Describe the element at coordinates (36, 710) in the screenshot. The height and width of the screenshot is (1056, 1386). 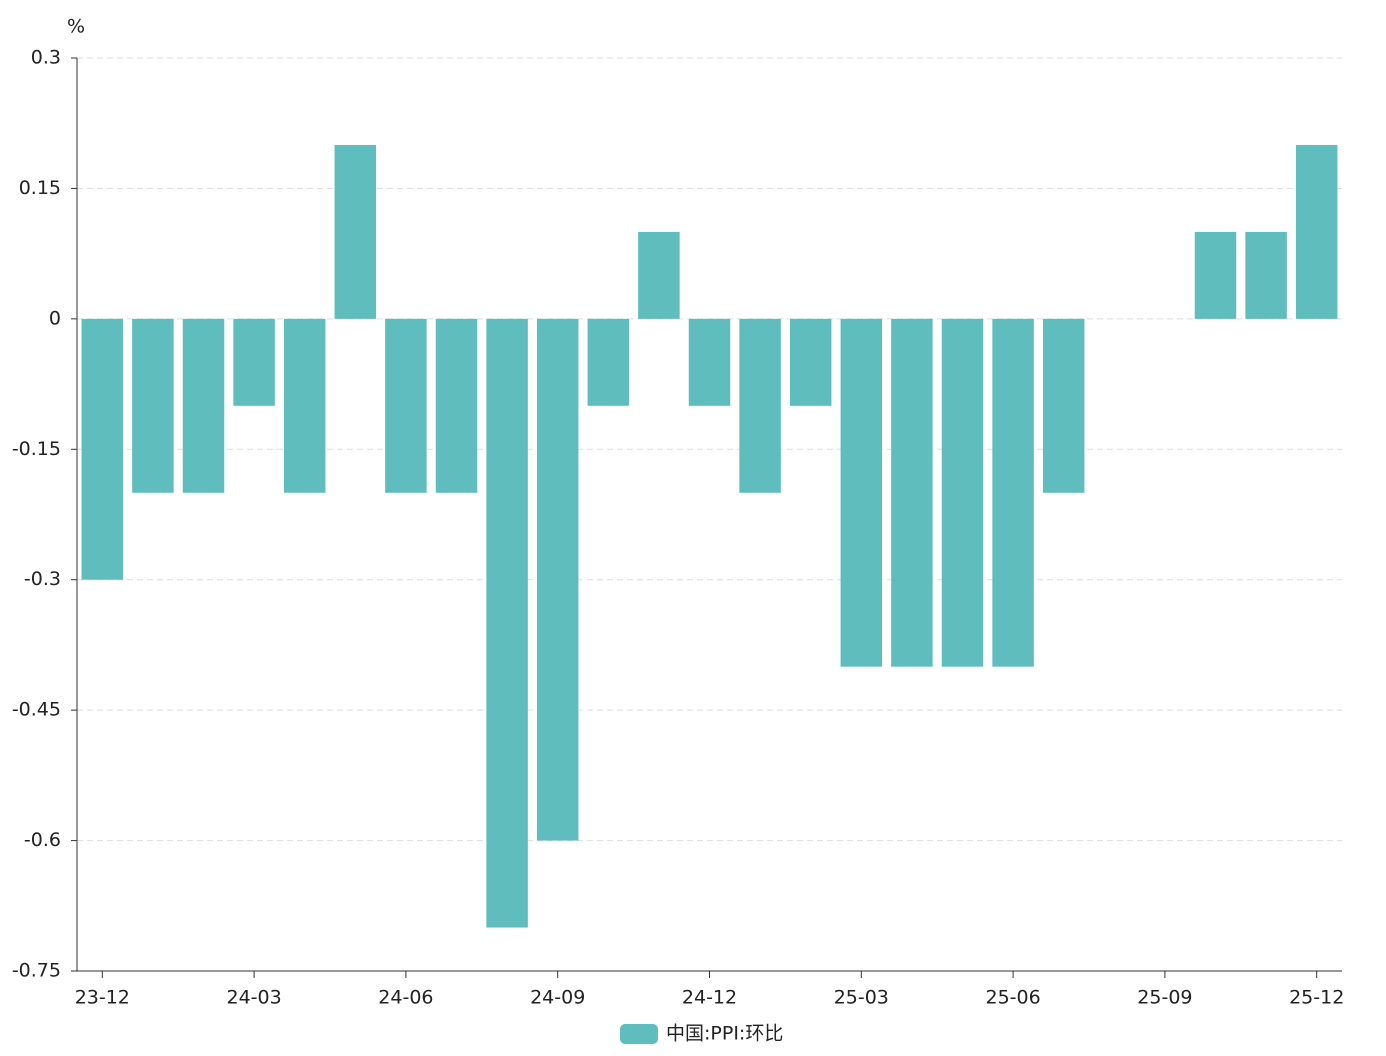
I see `y-tick-label: -0.45` at that location.